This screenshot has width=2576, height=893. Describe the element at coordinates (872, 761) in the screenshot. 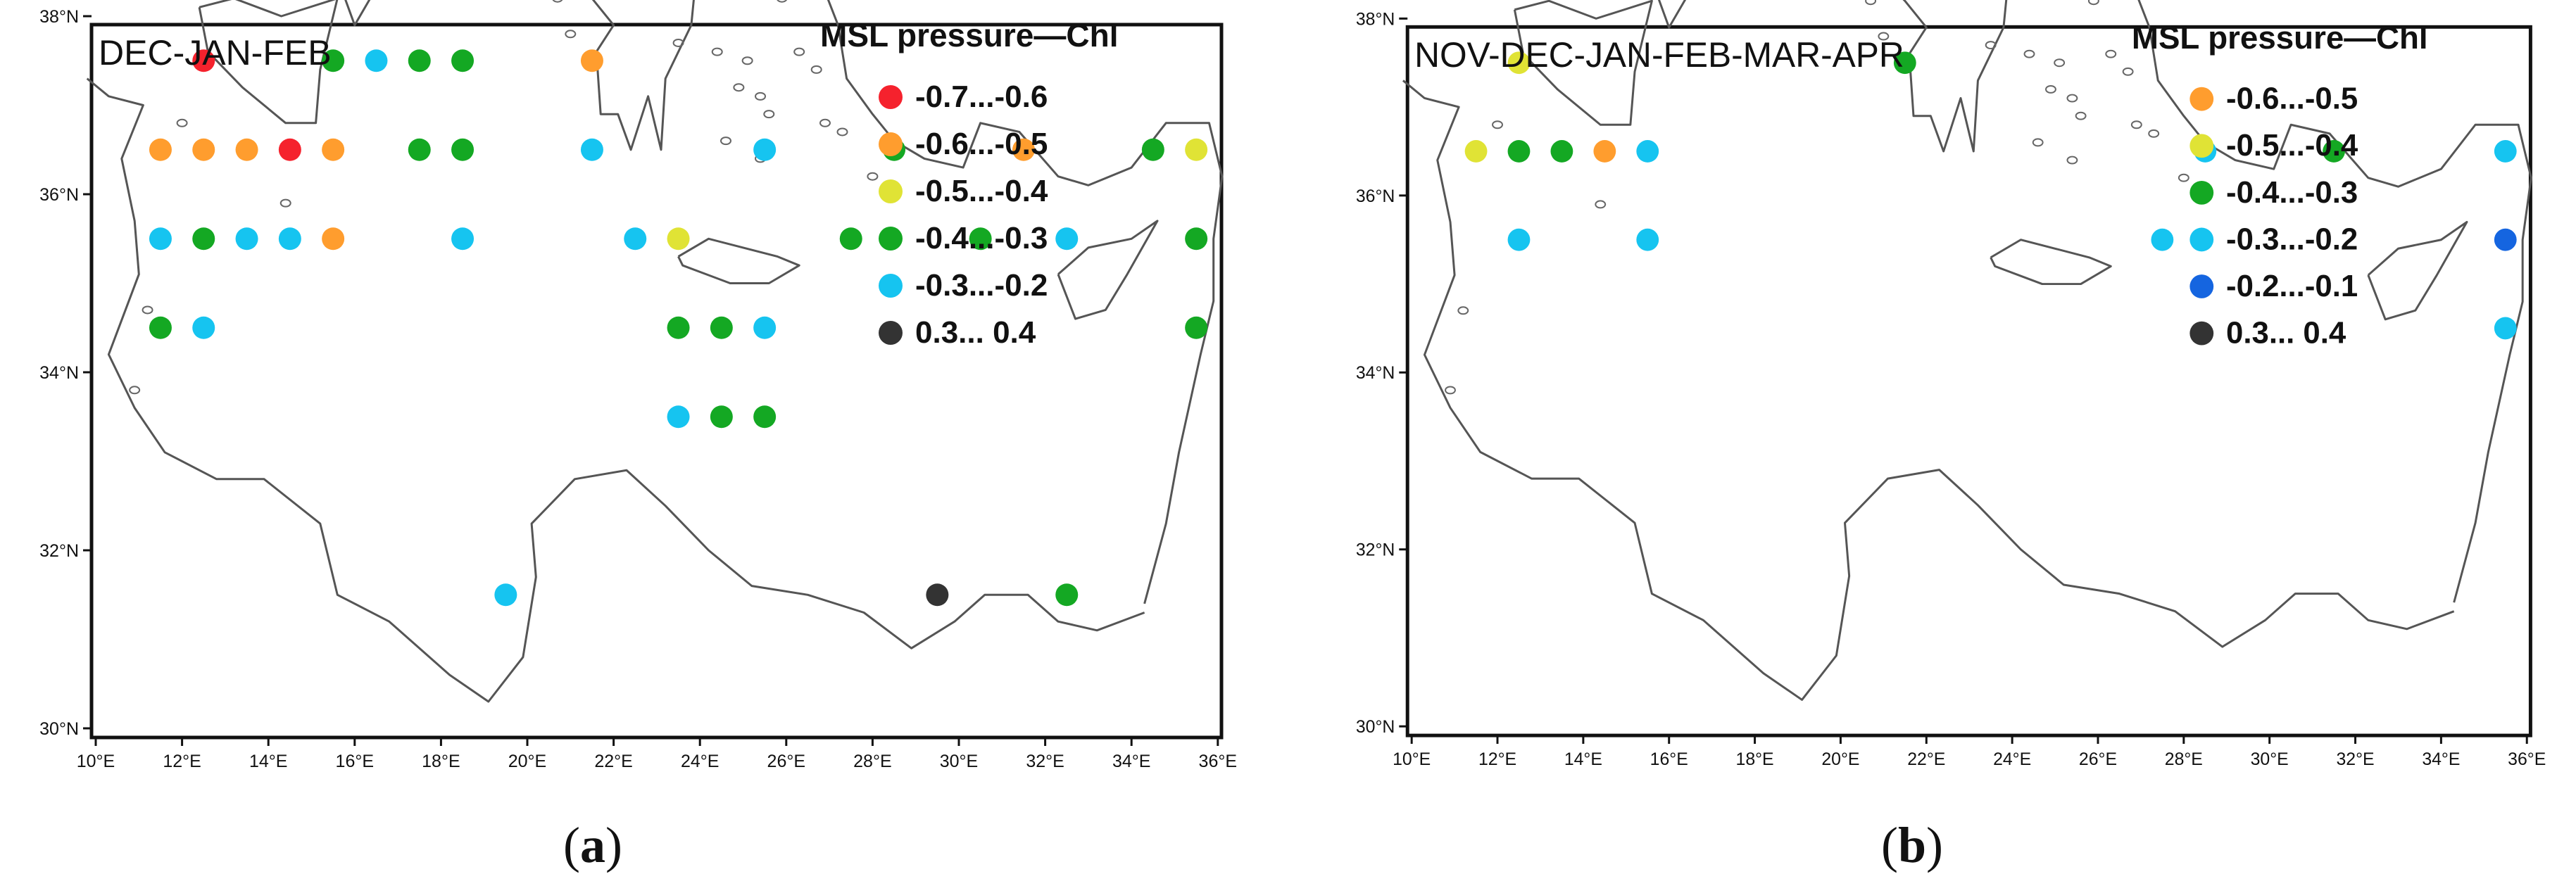

I see `lon-tick-label: 28°E` at that location.